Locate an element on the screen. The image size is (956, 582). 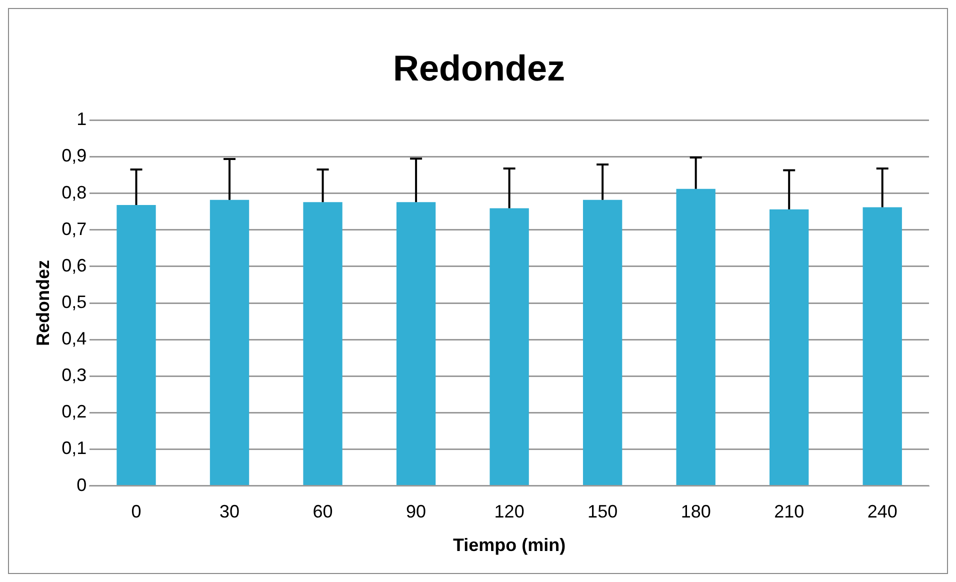
y-tick-label: 0,6 is located at coordinates (74, 265).